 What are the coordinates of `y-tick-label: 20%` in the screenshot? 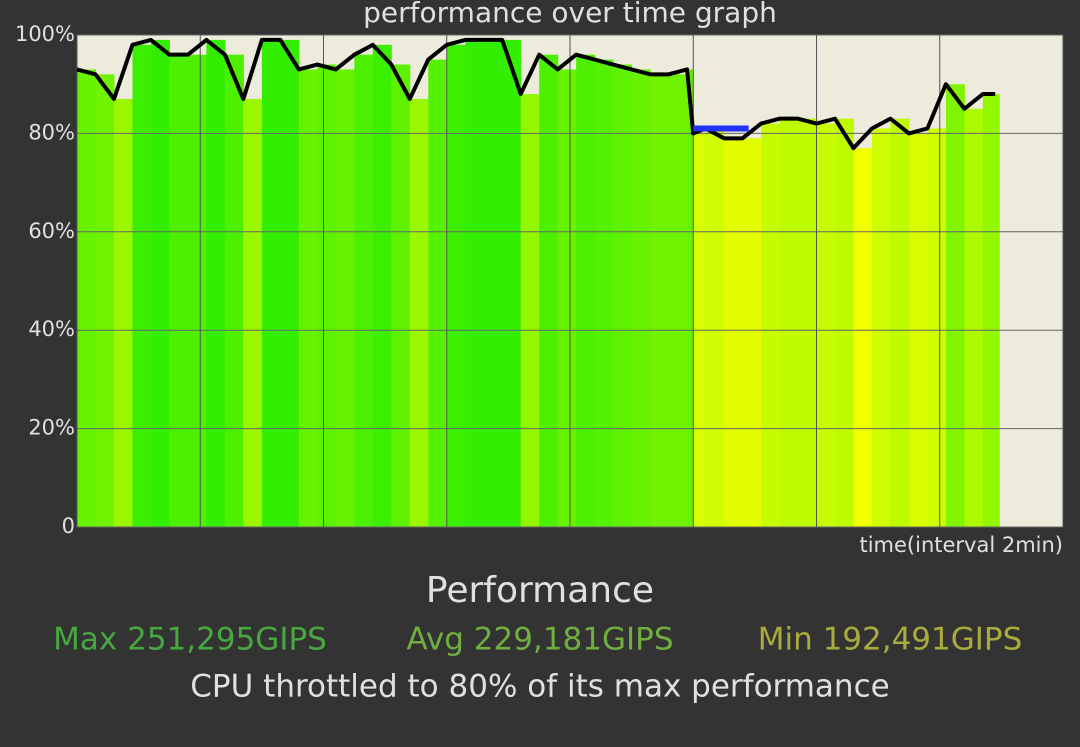 It's located at (51, 428).